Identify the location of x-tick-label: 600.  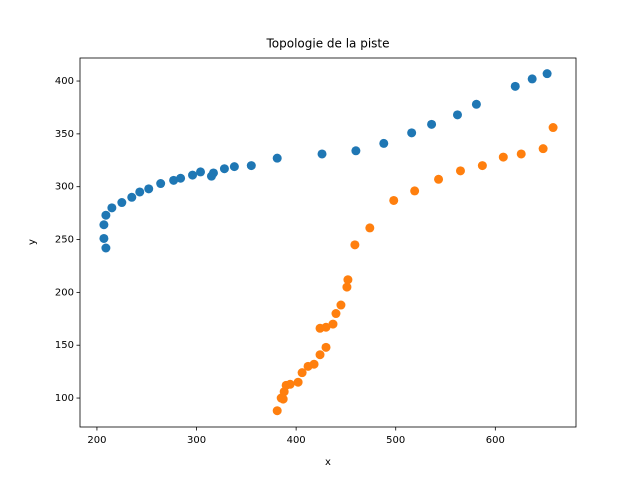
(495, 440).